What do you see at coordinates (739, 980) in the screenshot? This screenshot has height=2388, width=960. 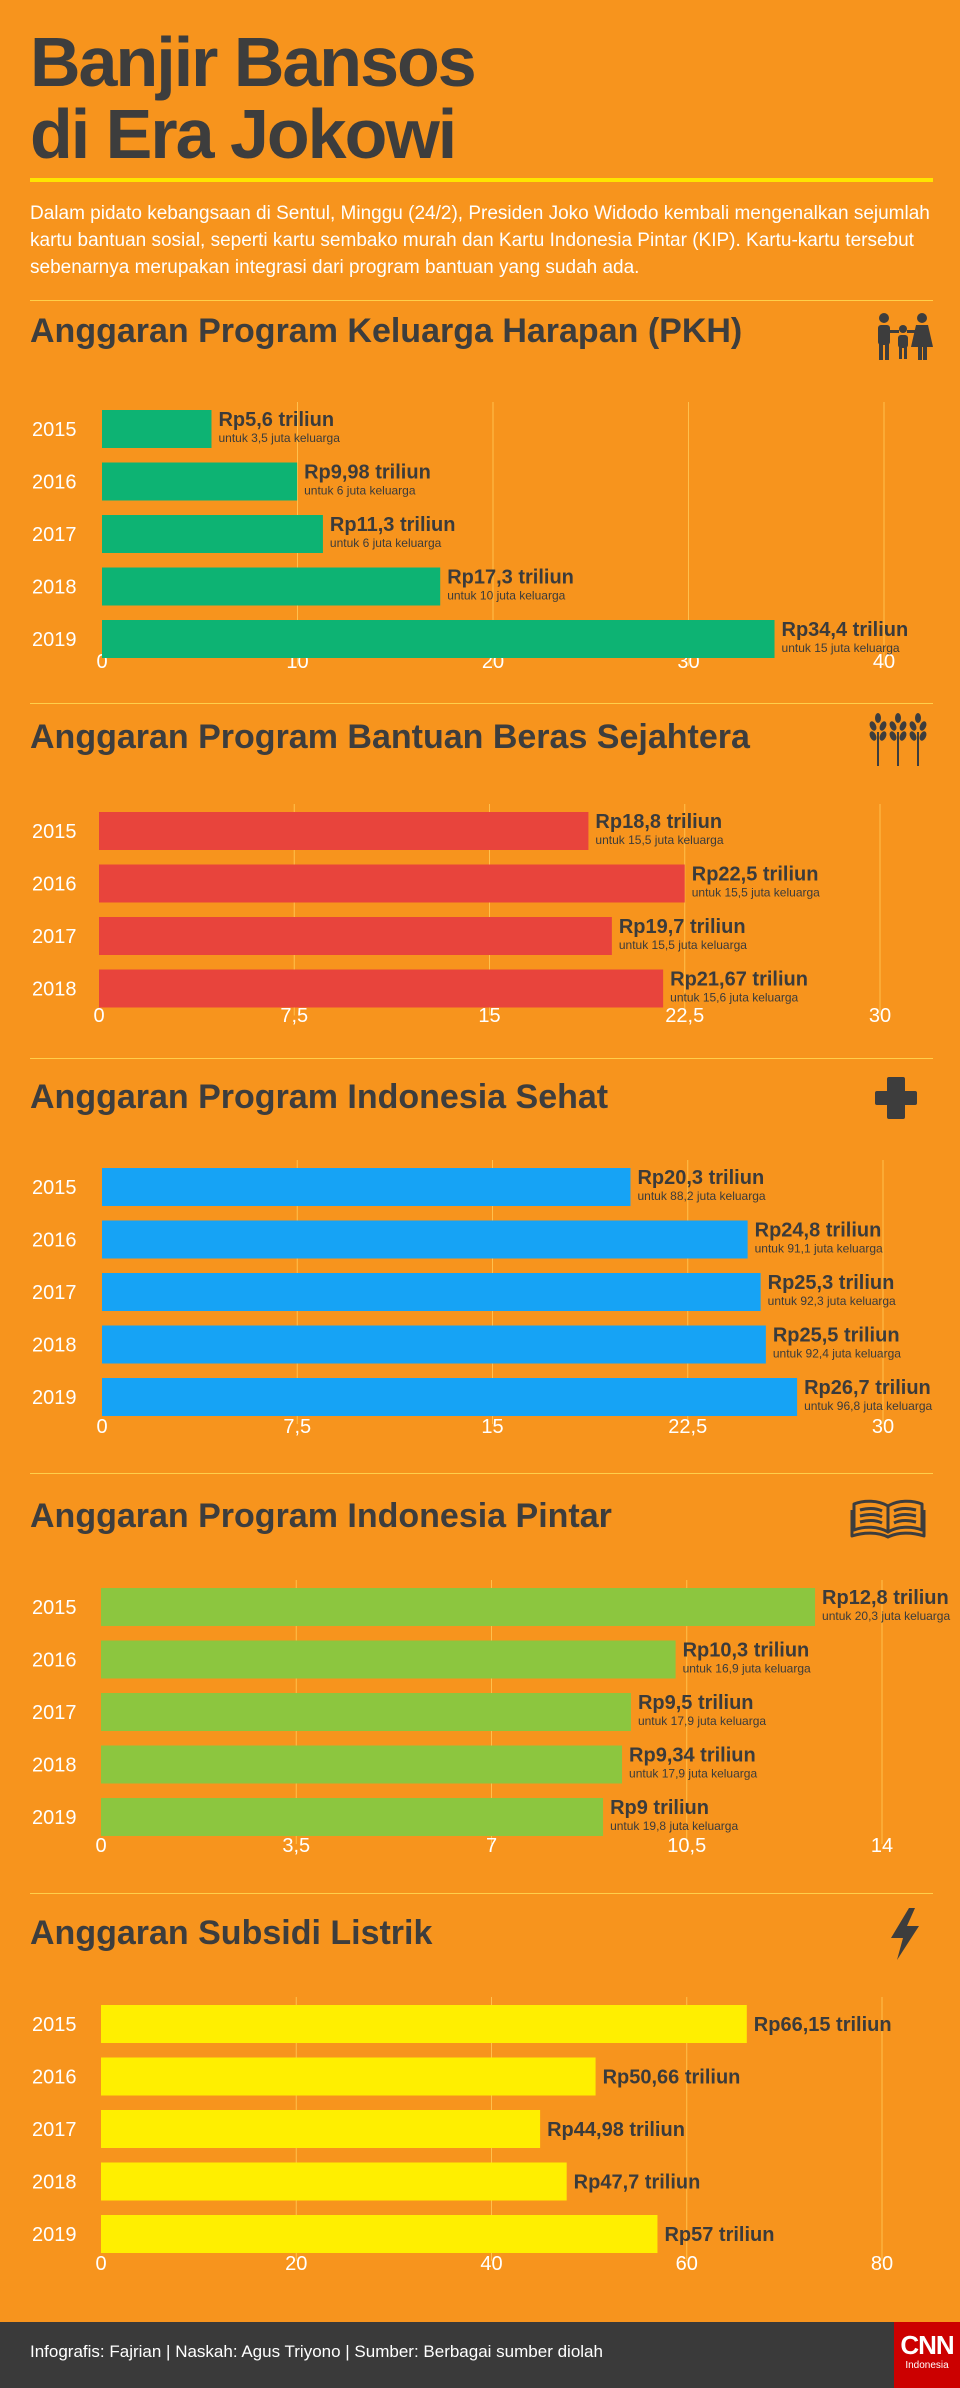 I see `bar-value-label: Rp21,67 triliun` at bounding box center [739, 980].